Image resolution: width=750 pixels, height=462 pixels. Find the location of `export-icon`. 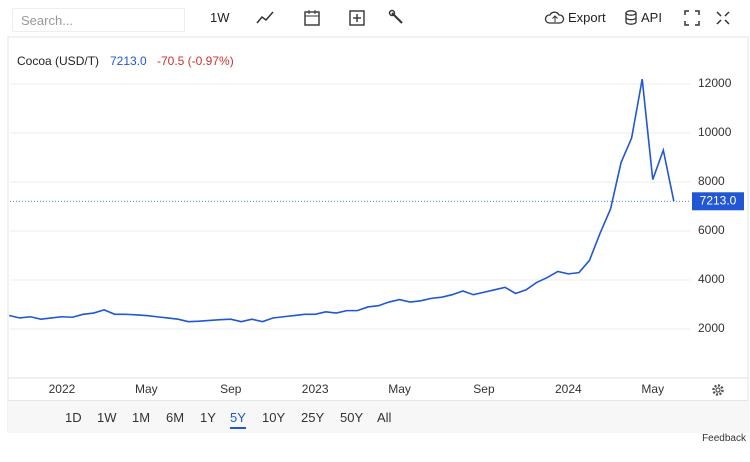

export-icon is located at coordinates (555, 18).